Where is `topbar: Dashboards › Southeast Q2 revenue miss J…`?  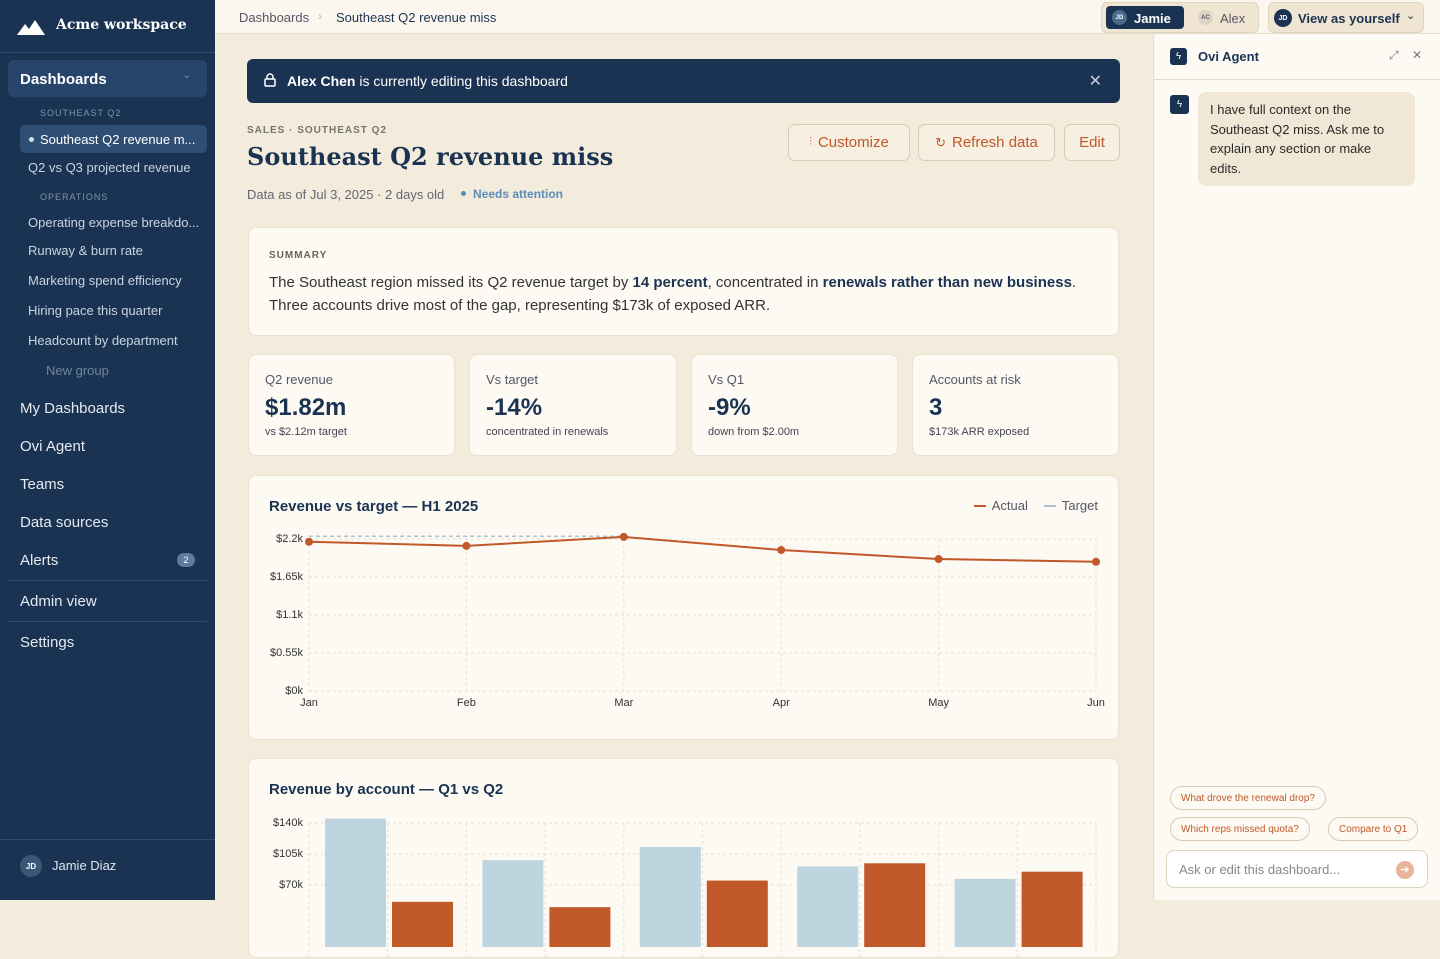
topbar: Dashboards › Southeast Q2 revenue miss J… is located at coordinates (827, 17).